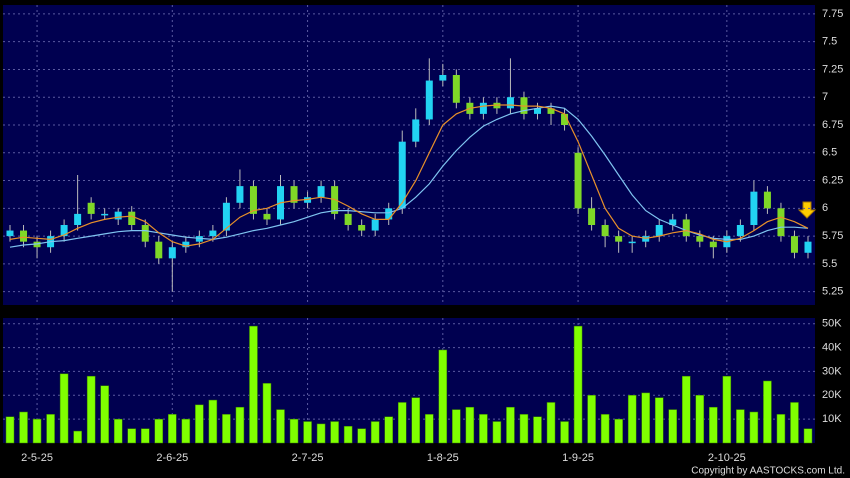 The height and width of the screenshot is (478, 850). I want to click on x-tick-label: 2-10-25, so click(727, 458).